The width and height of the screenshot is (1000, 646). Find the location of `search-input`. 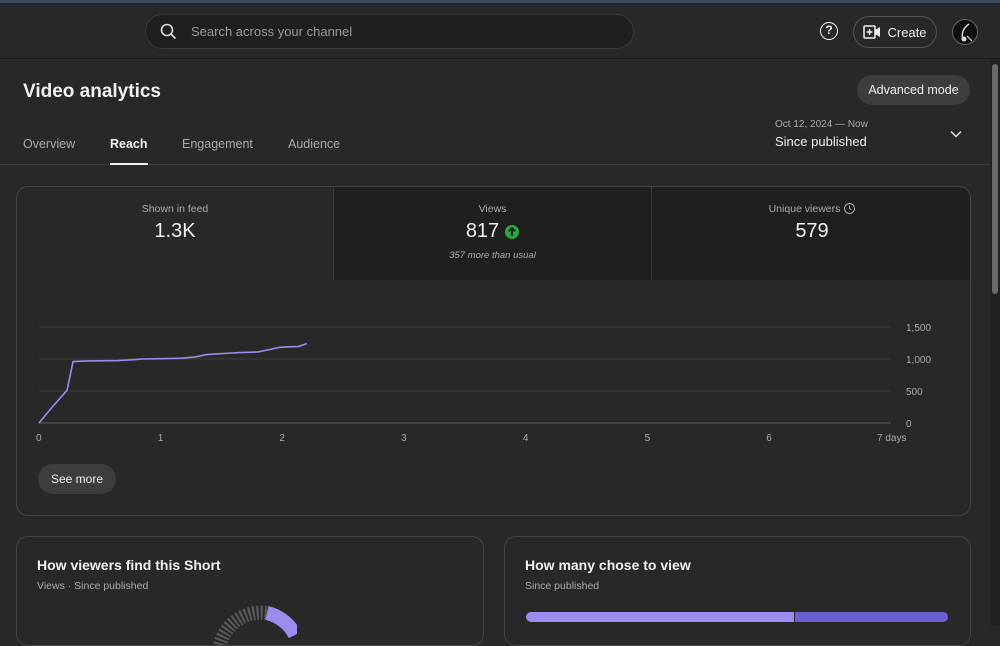

search-input is located at coordinates (391, 31).